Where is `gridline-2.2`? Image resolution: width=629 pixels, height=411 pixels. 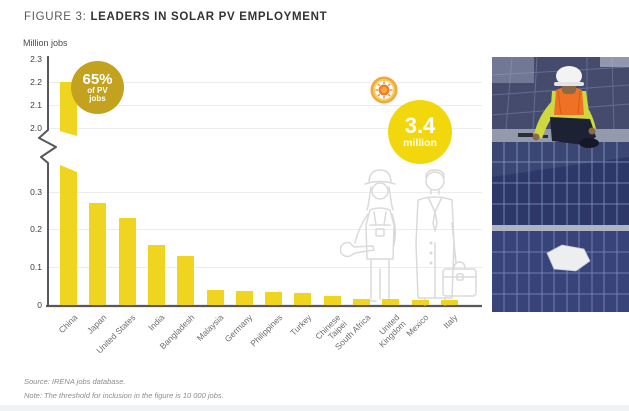
gridline-2.2 is located at coordinates (265, 82).